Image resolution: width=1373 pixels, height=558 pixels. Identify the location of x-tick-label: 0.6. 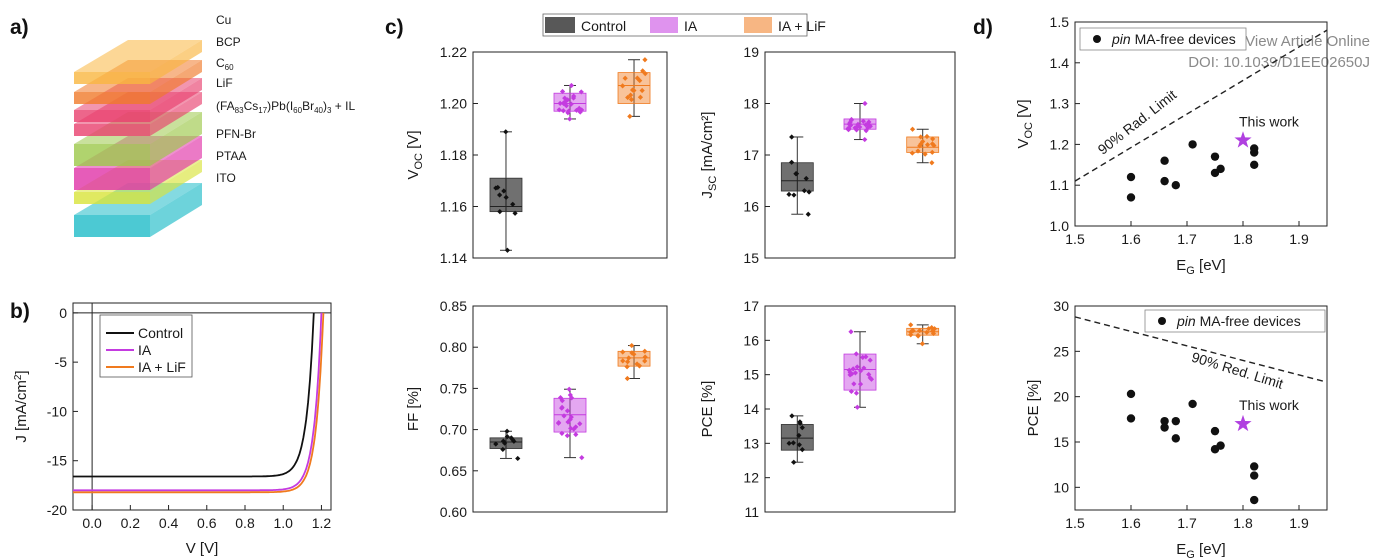
(207, 523).